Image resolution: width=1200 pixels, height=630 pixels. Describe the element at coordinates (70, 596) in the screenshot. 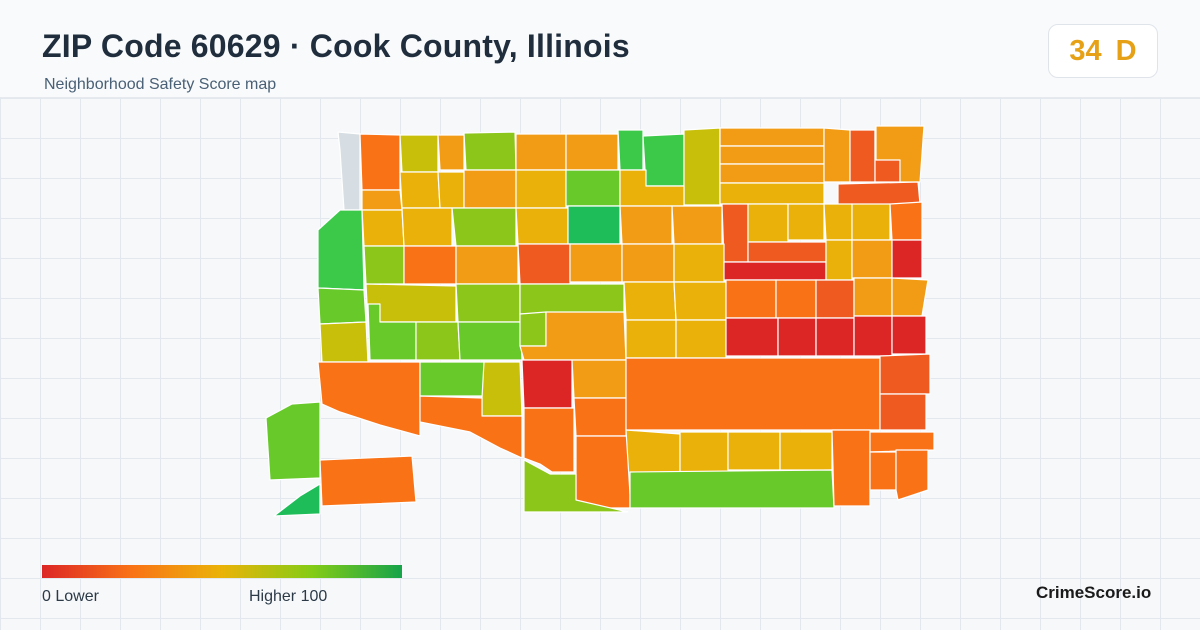

I see `legend-low-label: 0 Lower` at that location.